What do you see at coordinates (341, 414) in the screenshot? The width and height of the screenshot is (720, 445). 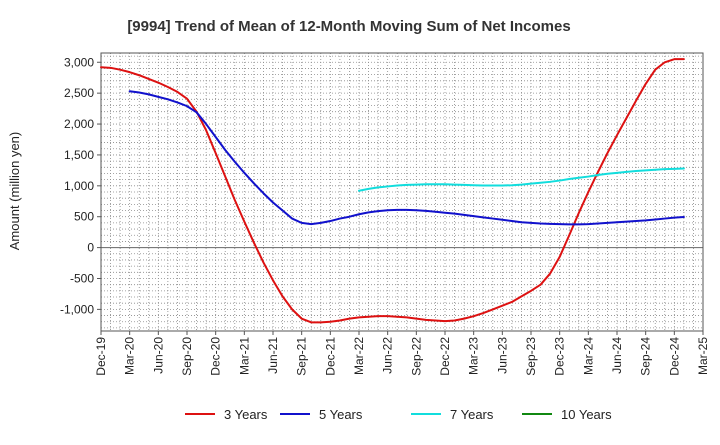 I see `legend-label-5-years: 5 Years` at bounding box center [341, 414].